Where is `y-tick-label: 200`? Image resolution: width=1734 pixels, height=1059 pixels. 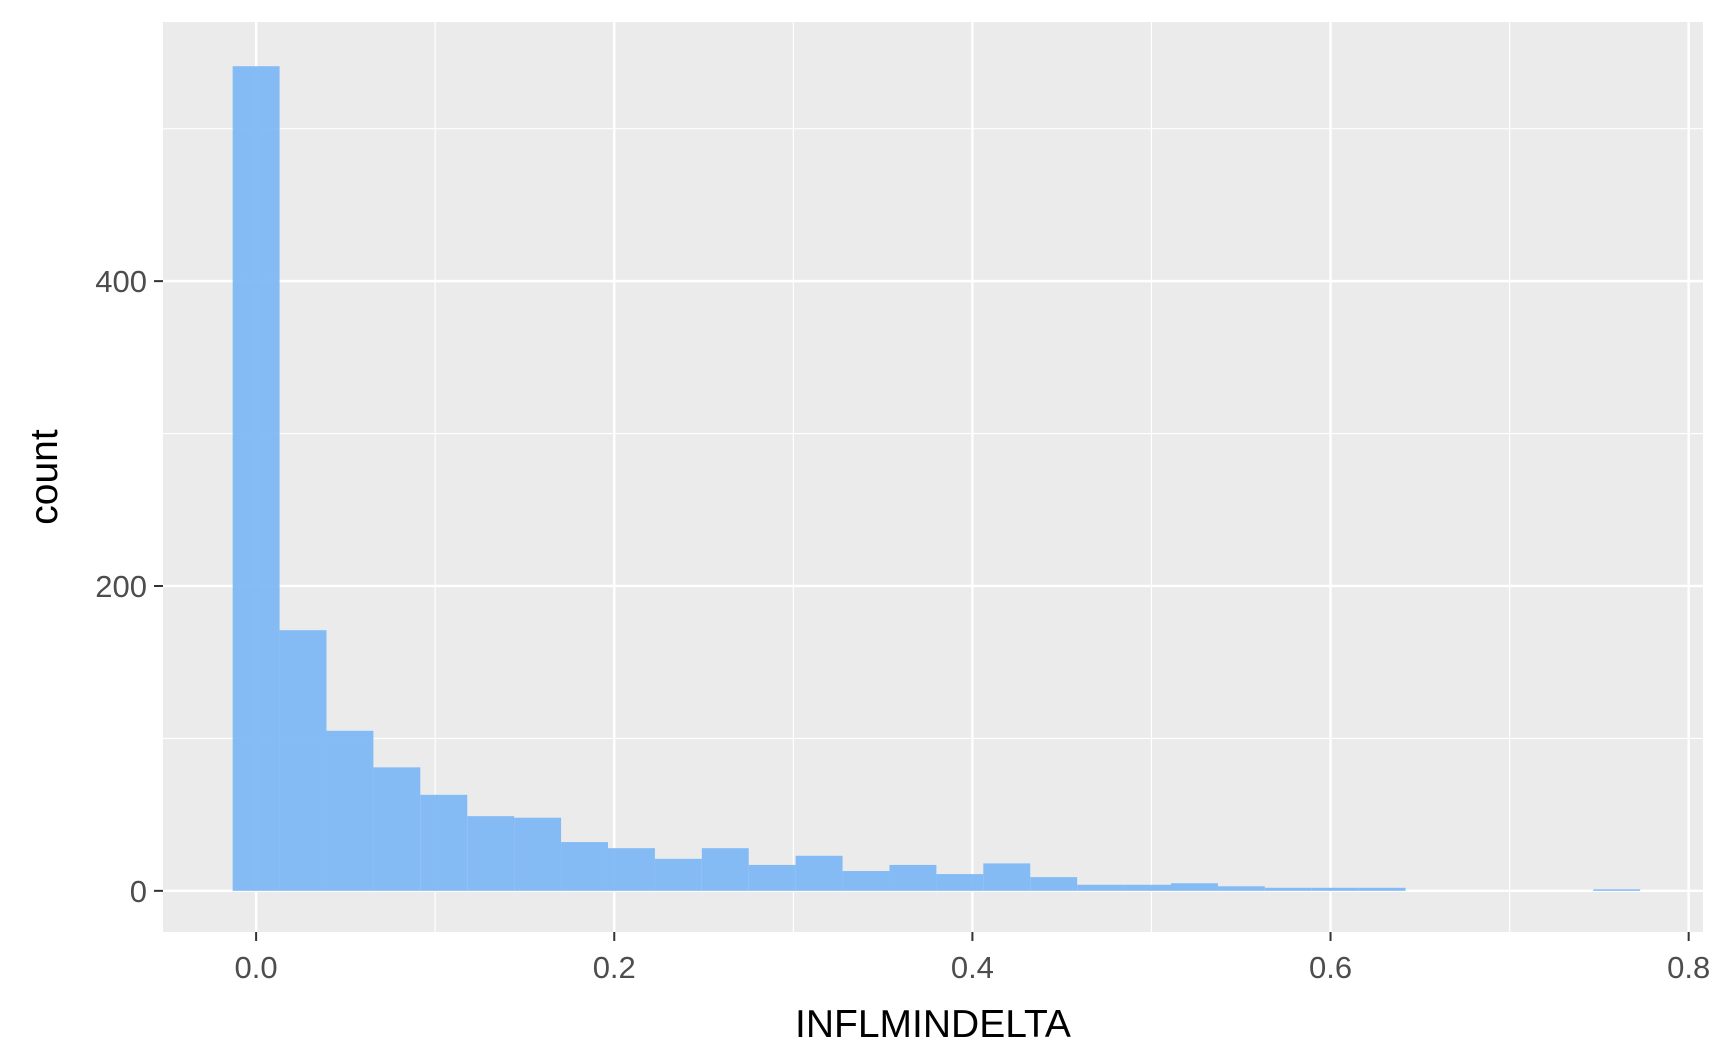
y-tick-label: 200 is located at coordinates (121, 586).